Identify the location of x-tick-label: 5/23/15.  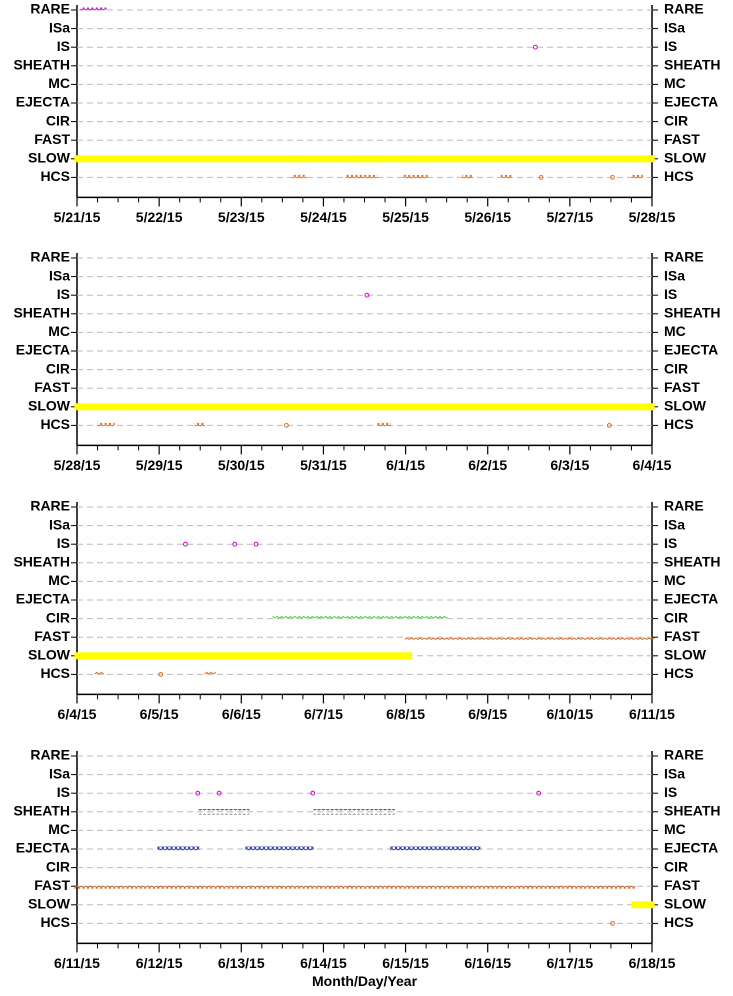
(241, 217).